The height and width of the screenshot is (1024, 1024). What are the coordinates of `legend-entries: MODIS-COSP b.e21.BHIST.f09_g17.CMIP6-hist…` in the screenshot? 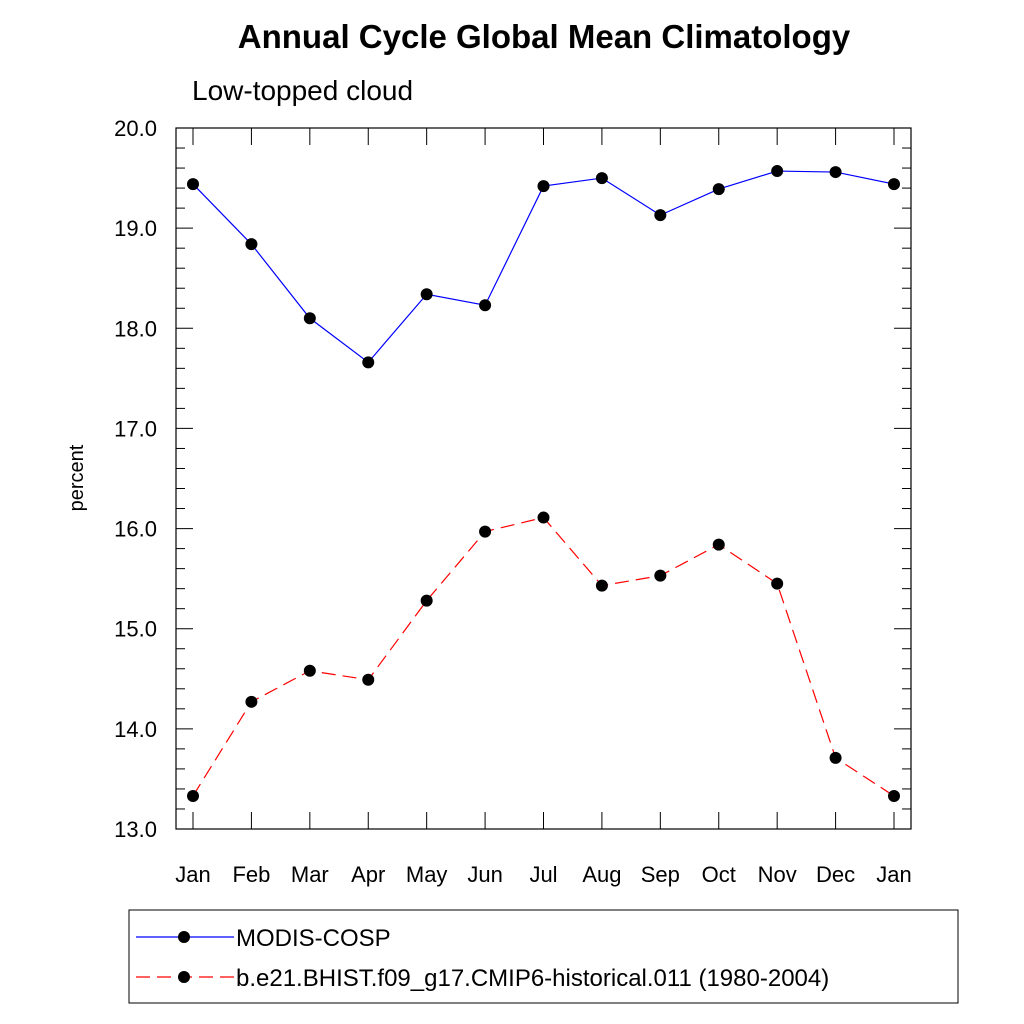 It's located at (482, 958).